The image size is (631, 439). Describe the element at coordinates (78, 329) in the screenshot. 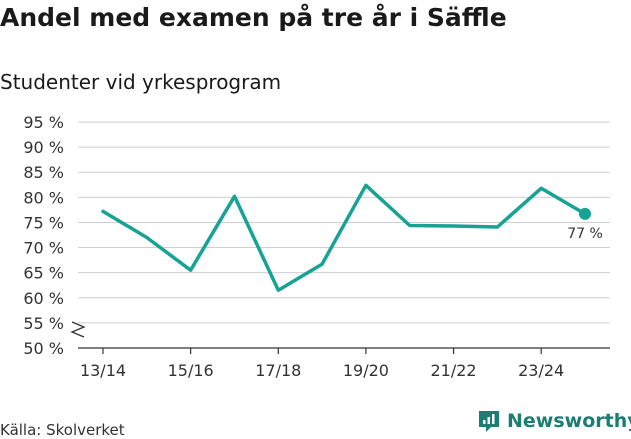

I see `axis-break-icon` at that location.